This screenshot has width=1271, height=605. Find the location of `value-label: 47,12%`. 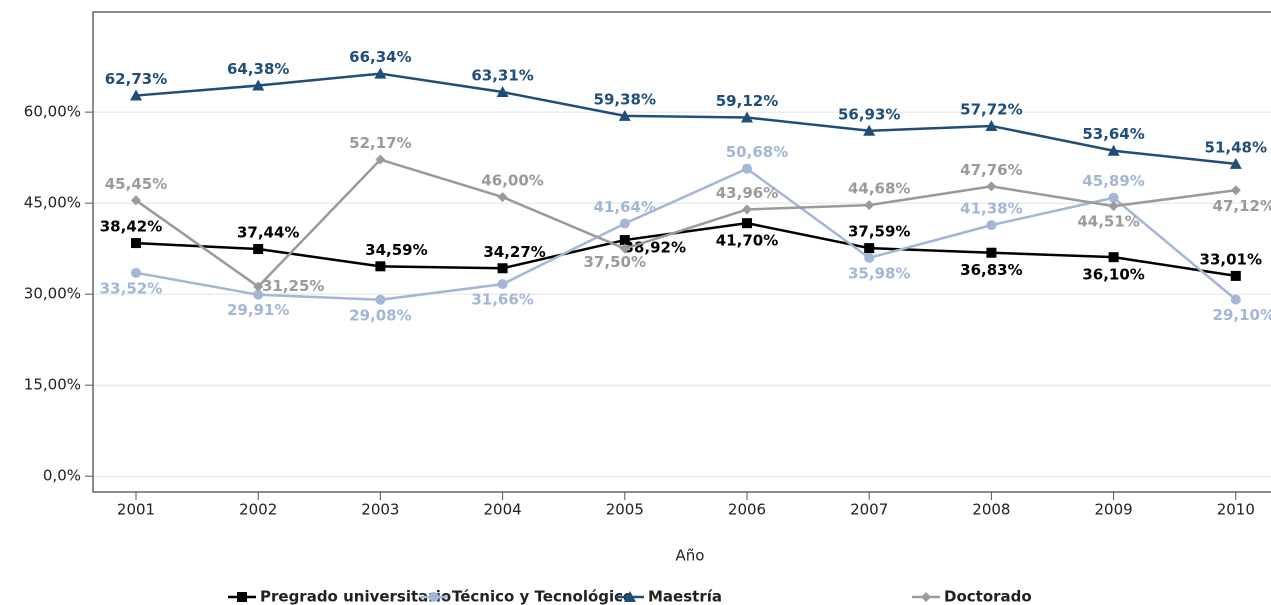

value-label: 47,12% is located at coordinates (1242, 206).